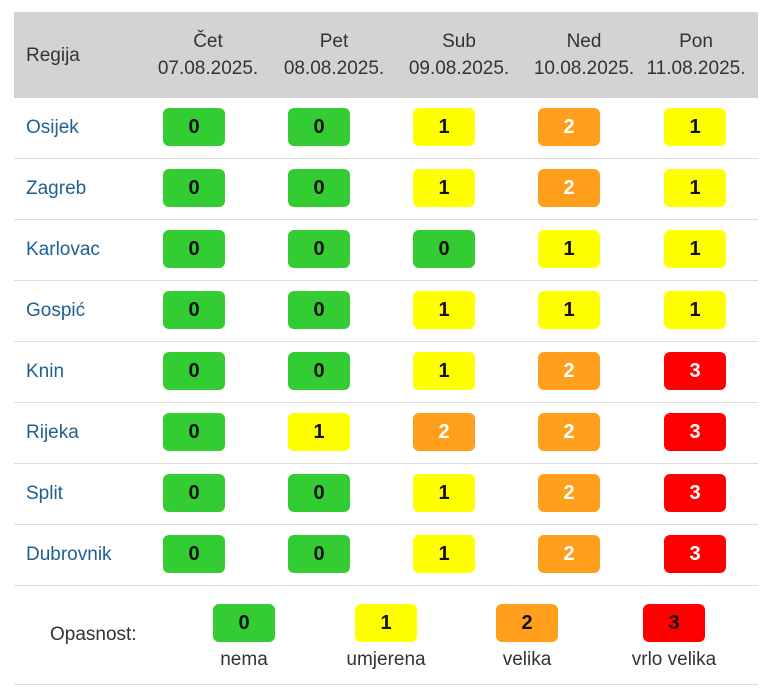  I want to click on region-link: Gospić, so click(56, 310).